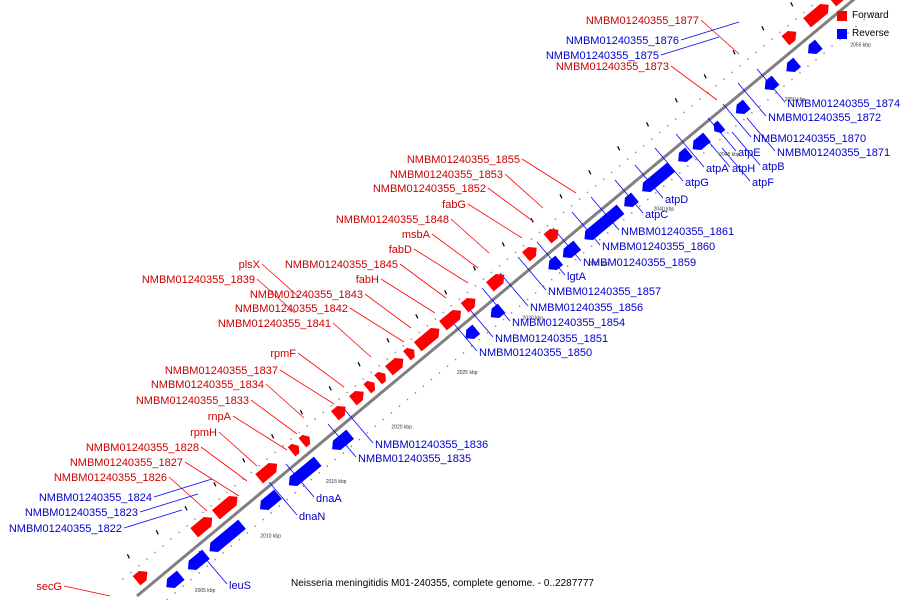 The image size is (900, 600). I want to click on reverse-gene-label: atpD, so click(676, 200).